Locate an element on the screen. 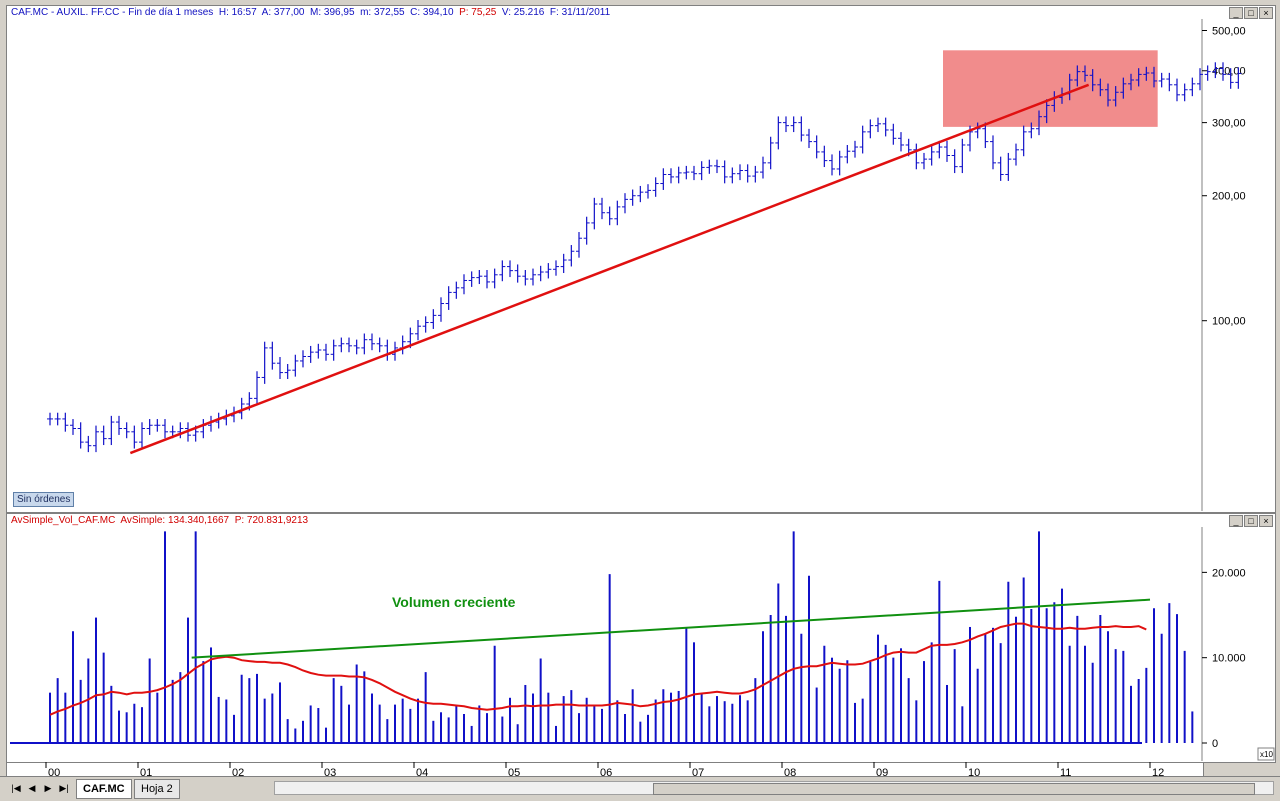 Image resolution: width=1280 pixels, height=801 pixels. prev-sheet-icon: ◀ is located at coordinates (32, 788).